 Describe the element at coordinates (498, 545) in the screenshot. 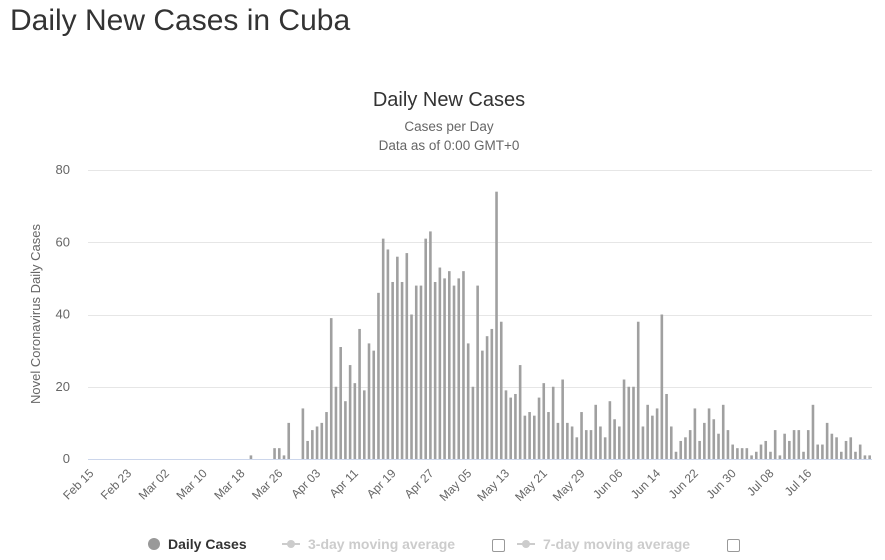

I see `checkbox-3-day-moving-average` at that location.